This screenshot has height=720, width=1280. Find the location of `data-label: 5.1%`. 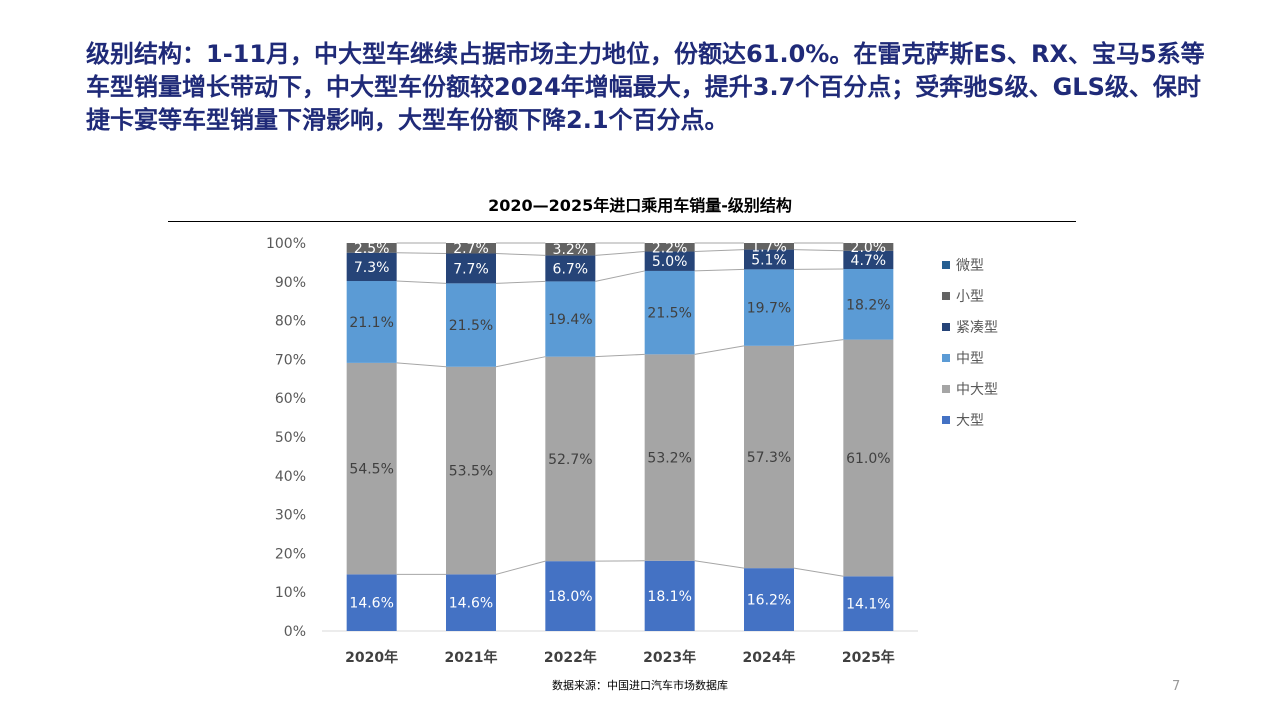

data-label: 5.1% is located at coordinates (769, 260).